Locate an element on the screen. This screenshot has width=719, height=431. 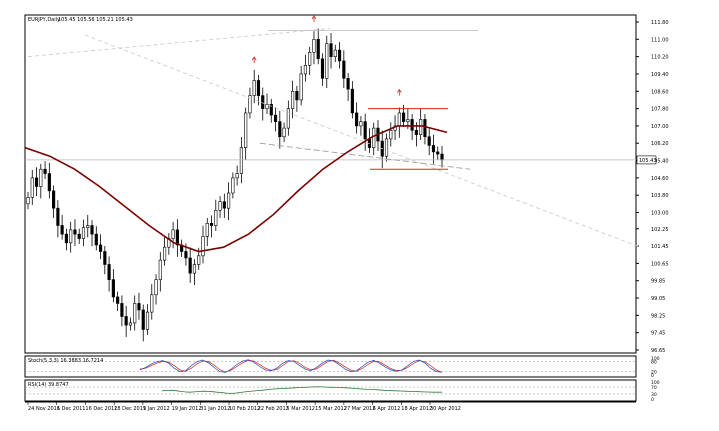
upper-trendline is located at coordinates (179, 43).